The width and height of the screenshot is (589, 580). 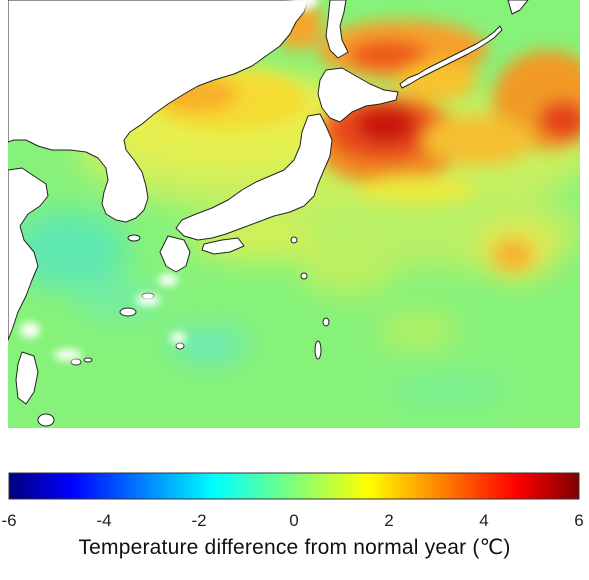 I want to click on shikoku, so click(x=223, y=246).